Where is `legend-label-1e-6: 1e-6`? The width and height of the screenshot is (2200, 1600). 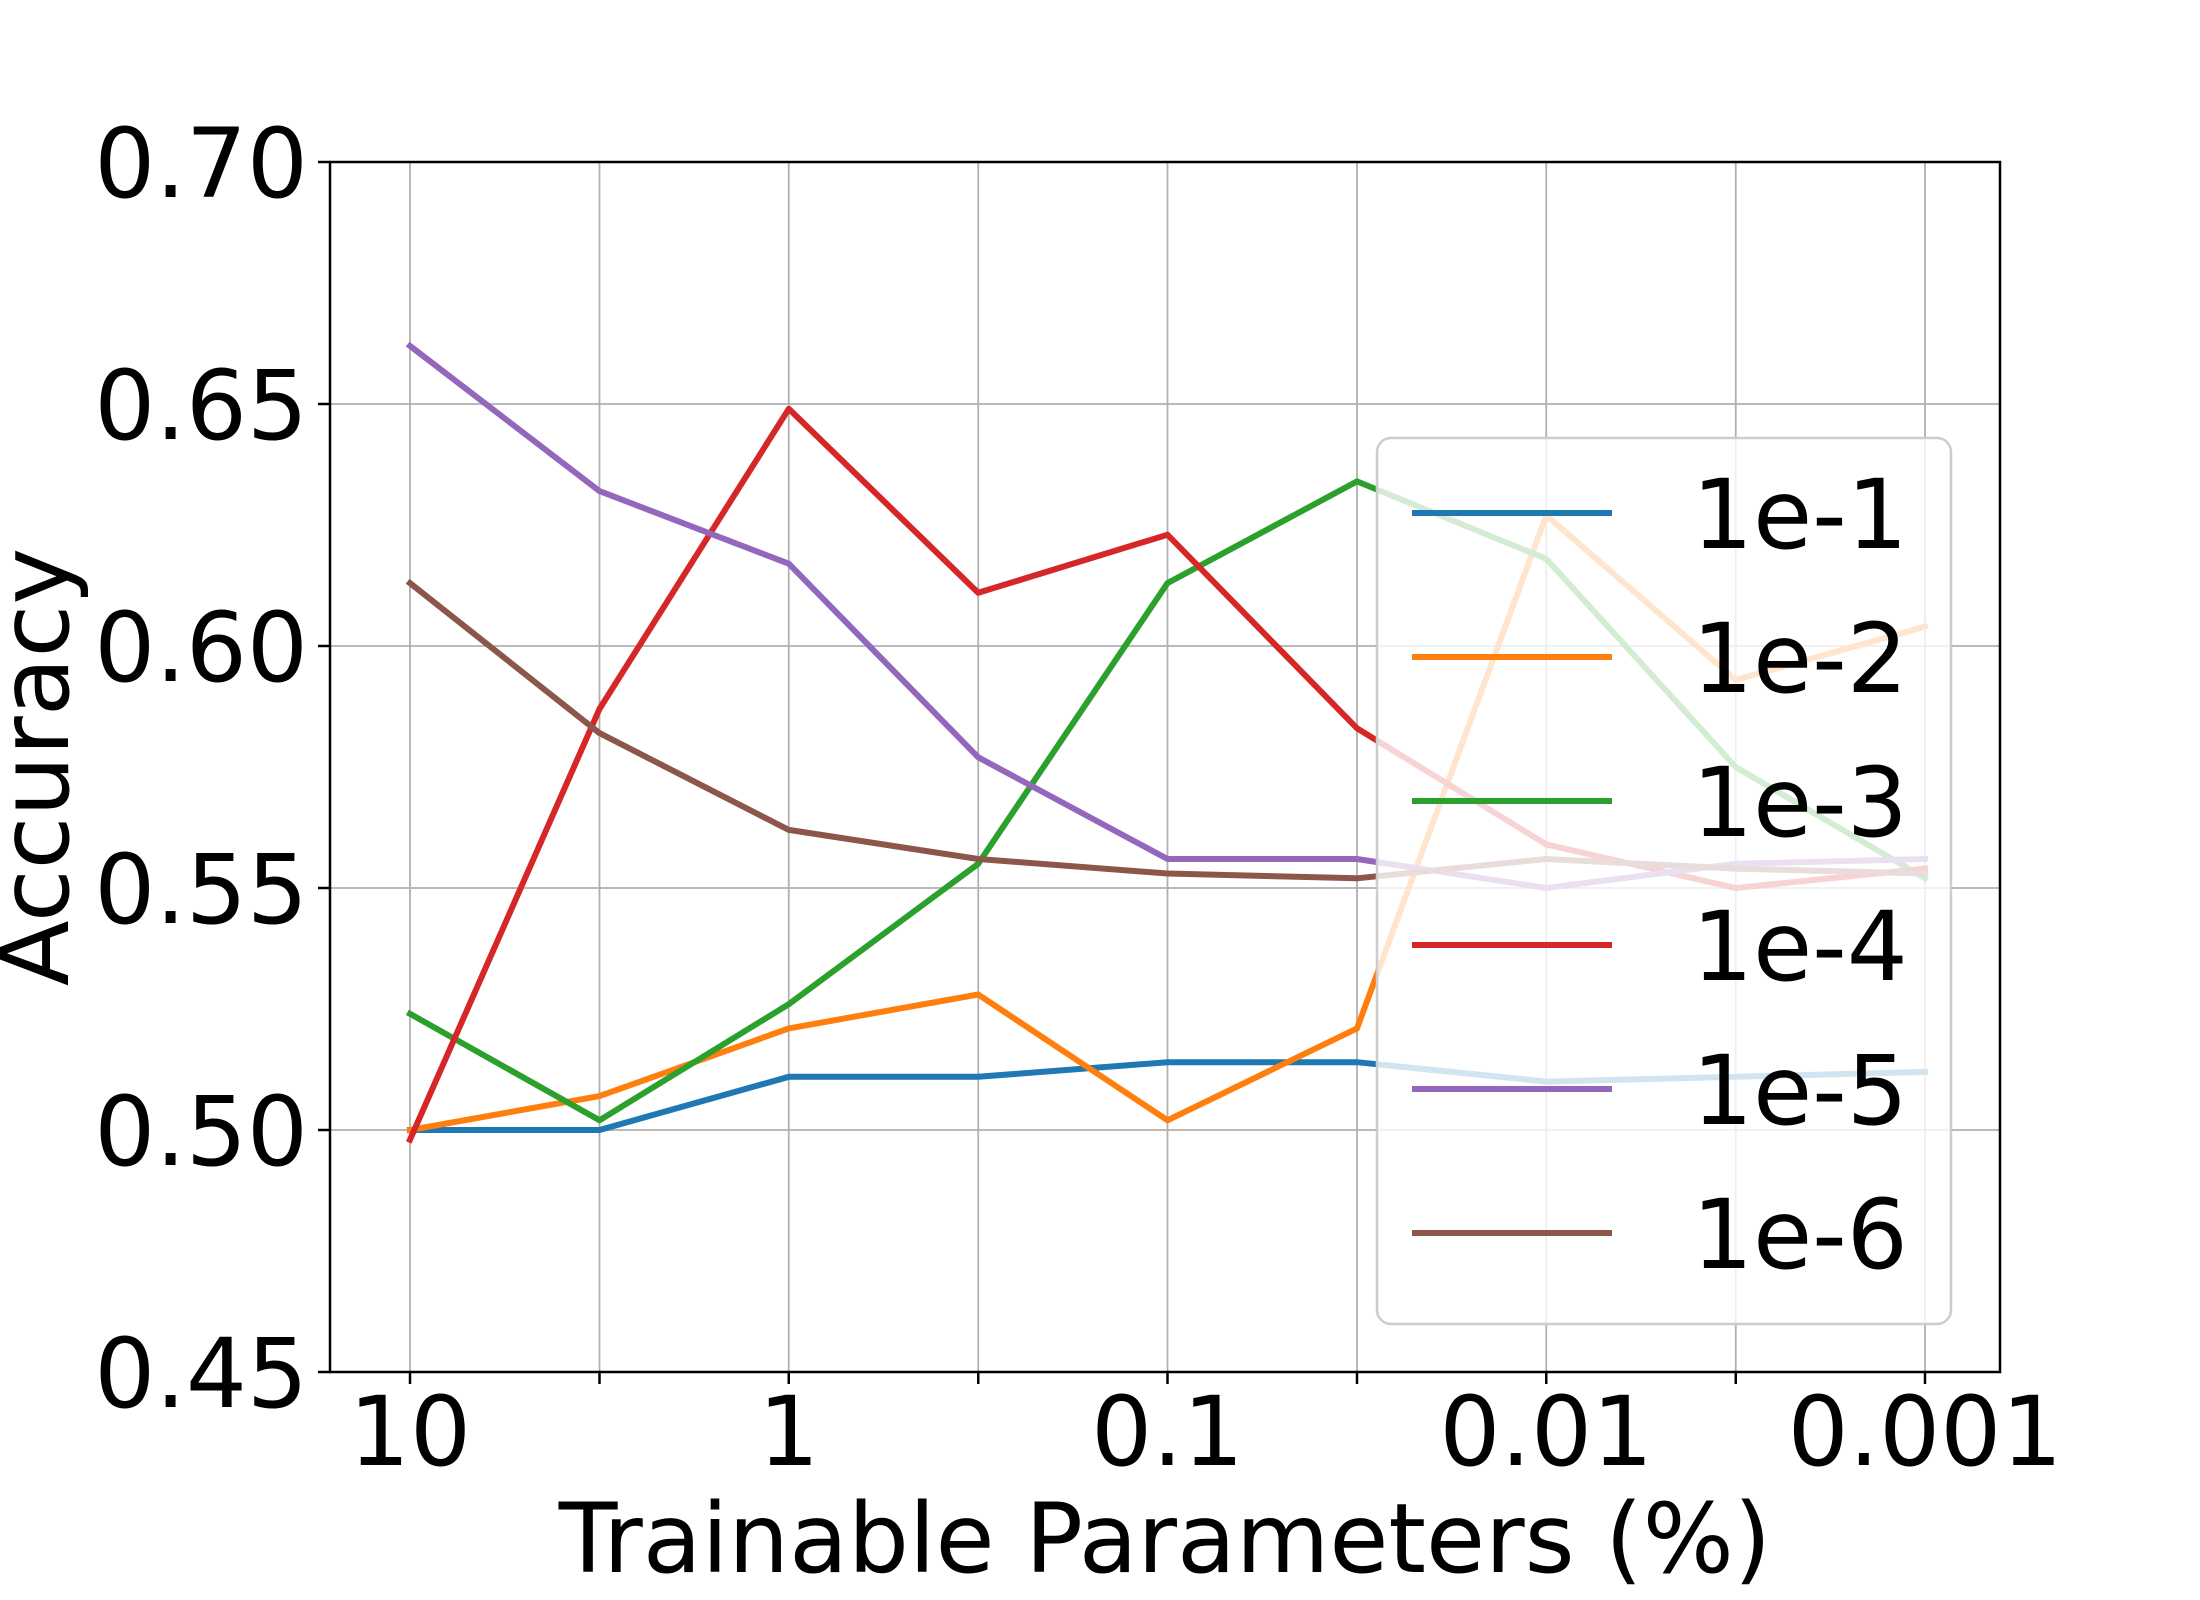
legend-label-1e-6: 1e-6 is located at coordinates (1800, 1235).